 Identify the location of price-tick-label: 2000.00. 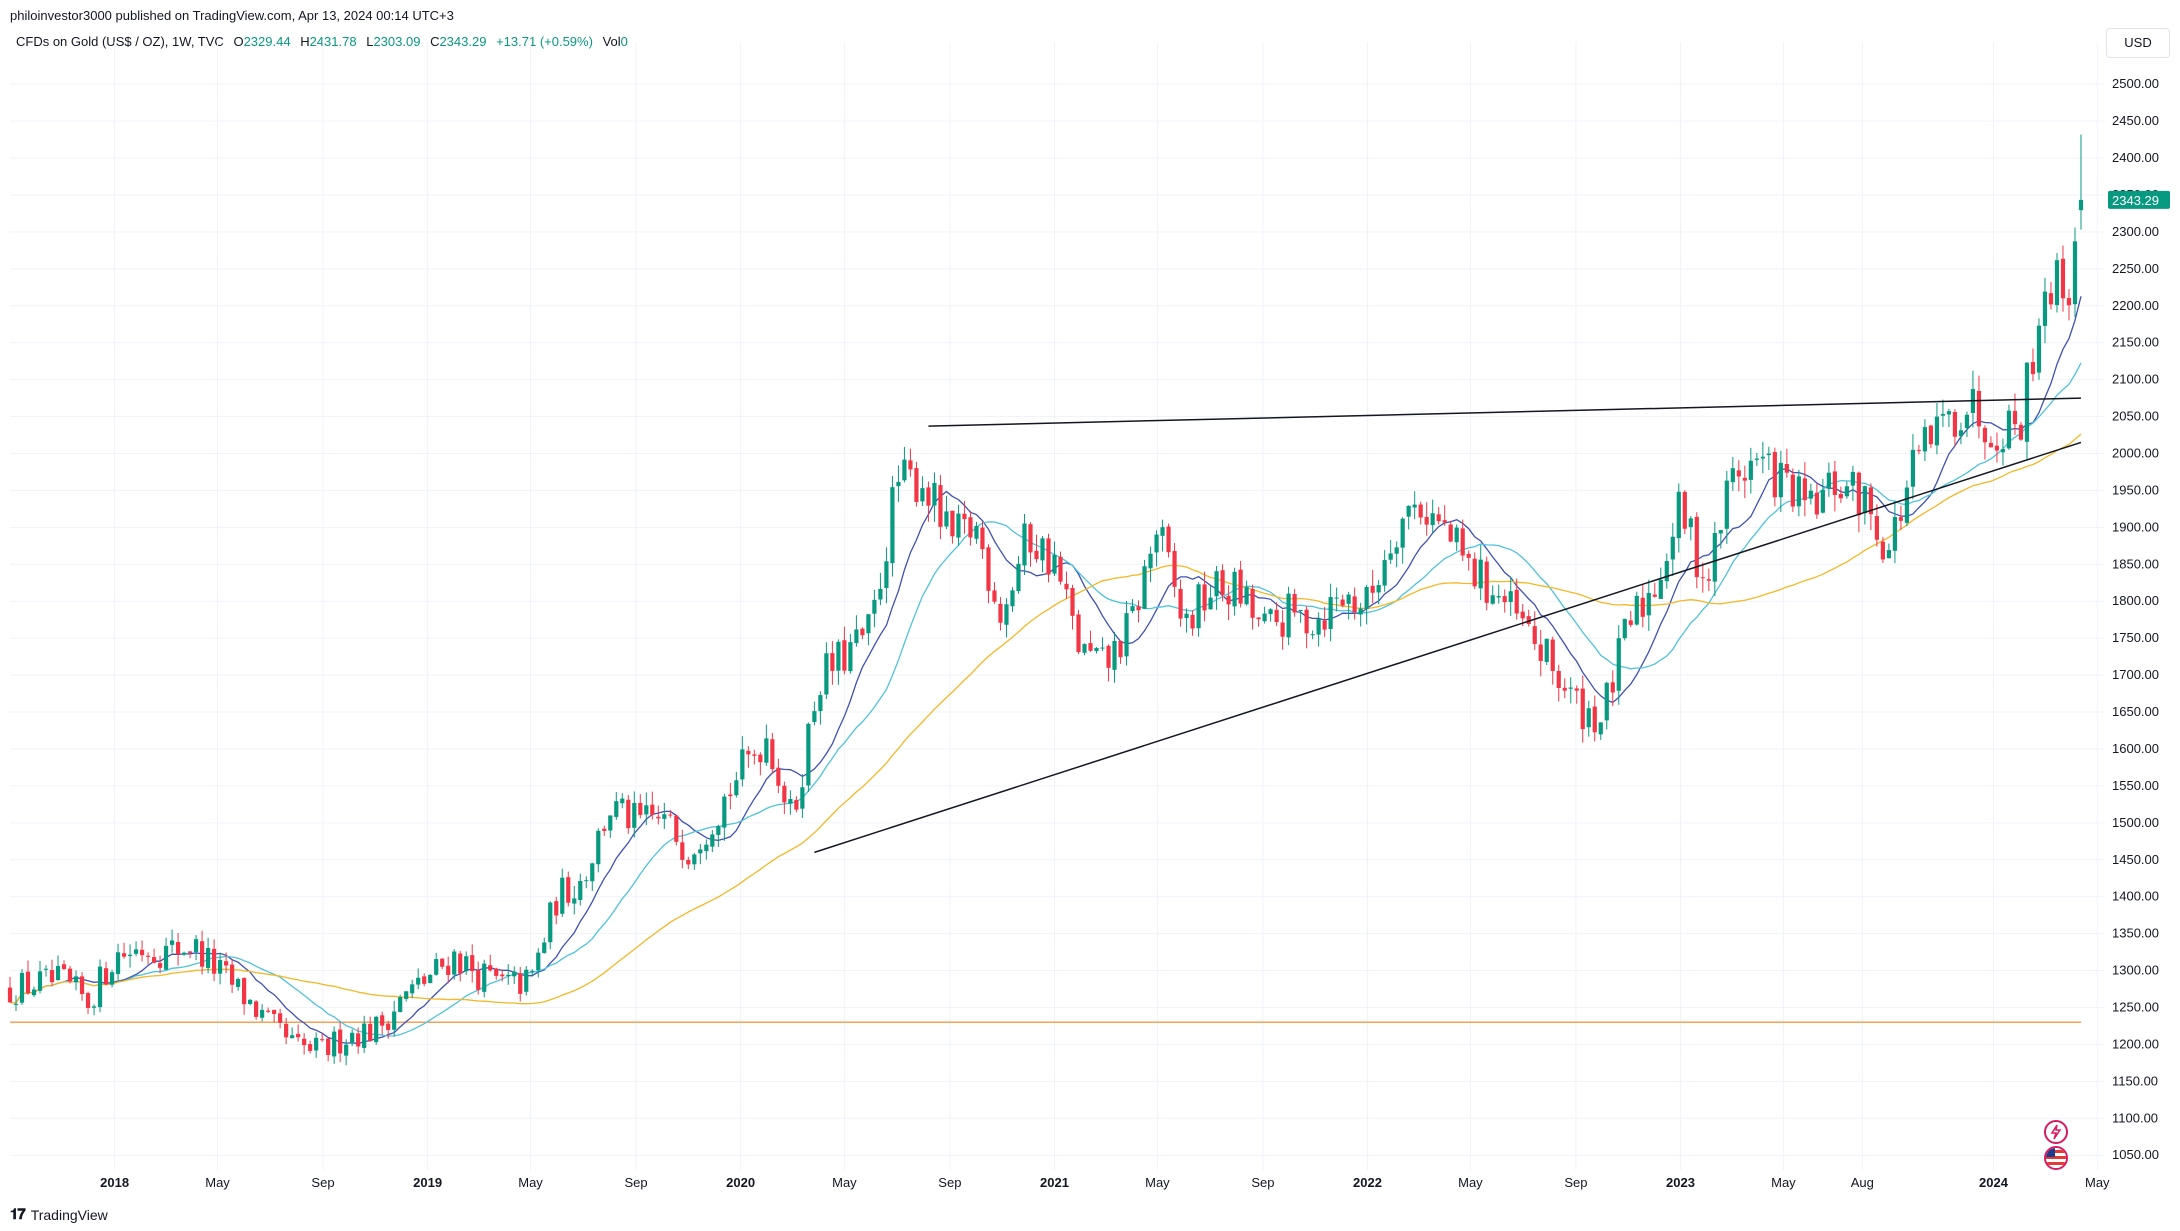
(2135, 452).